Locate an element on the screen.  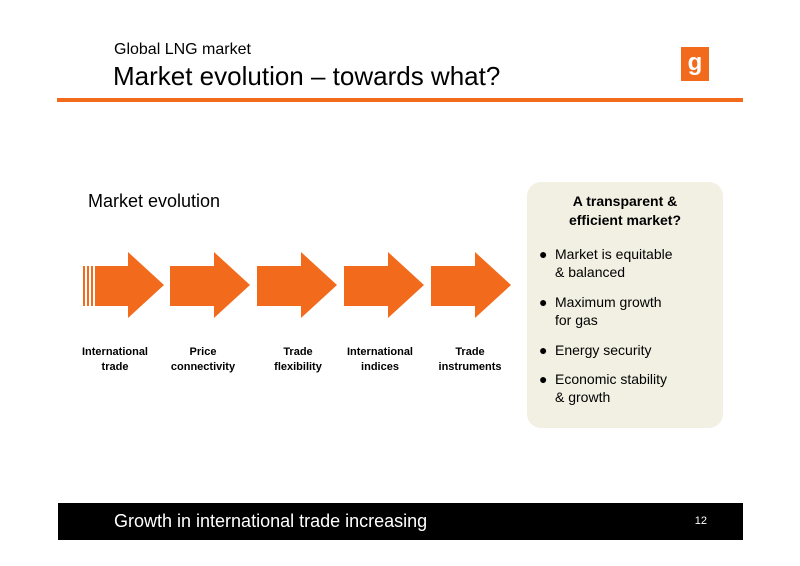
stage-label: International indices is located at coordinates (379, 359).